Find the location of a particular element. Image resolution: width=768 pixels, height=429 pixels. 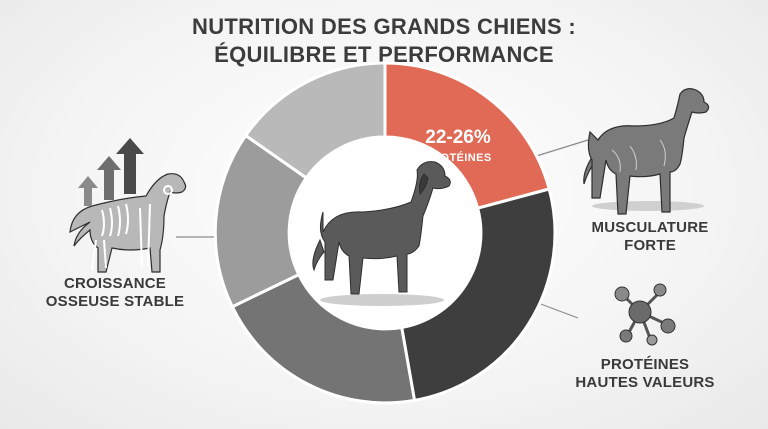

segment-proteins is located at coordinates (467, 136).